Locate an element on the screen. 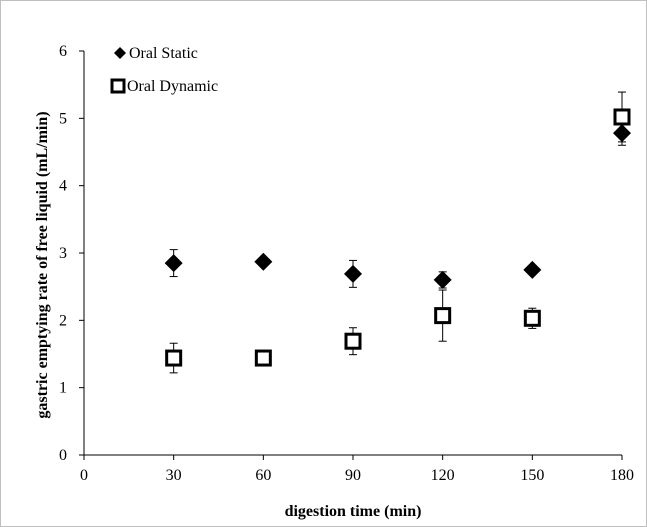  y-tick-label: 6 is located at coordinates (63, 51).